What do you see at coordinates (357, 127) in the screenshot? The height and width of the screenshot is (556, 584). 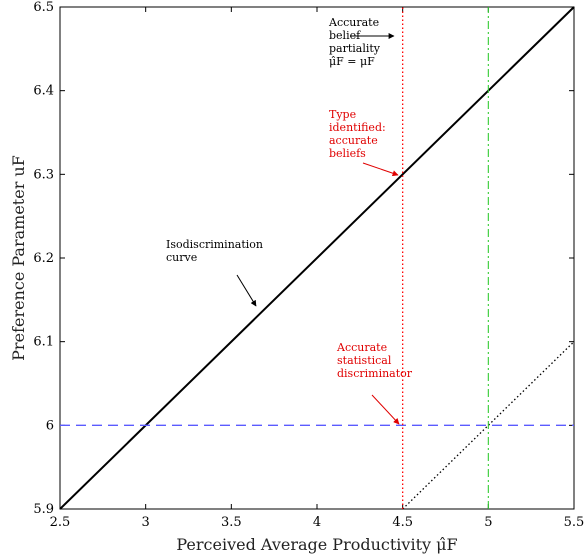 I see `annotation-line: identified:` at bounding box center [357, 127].